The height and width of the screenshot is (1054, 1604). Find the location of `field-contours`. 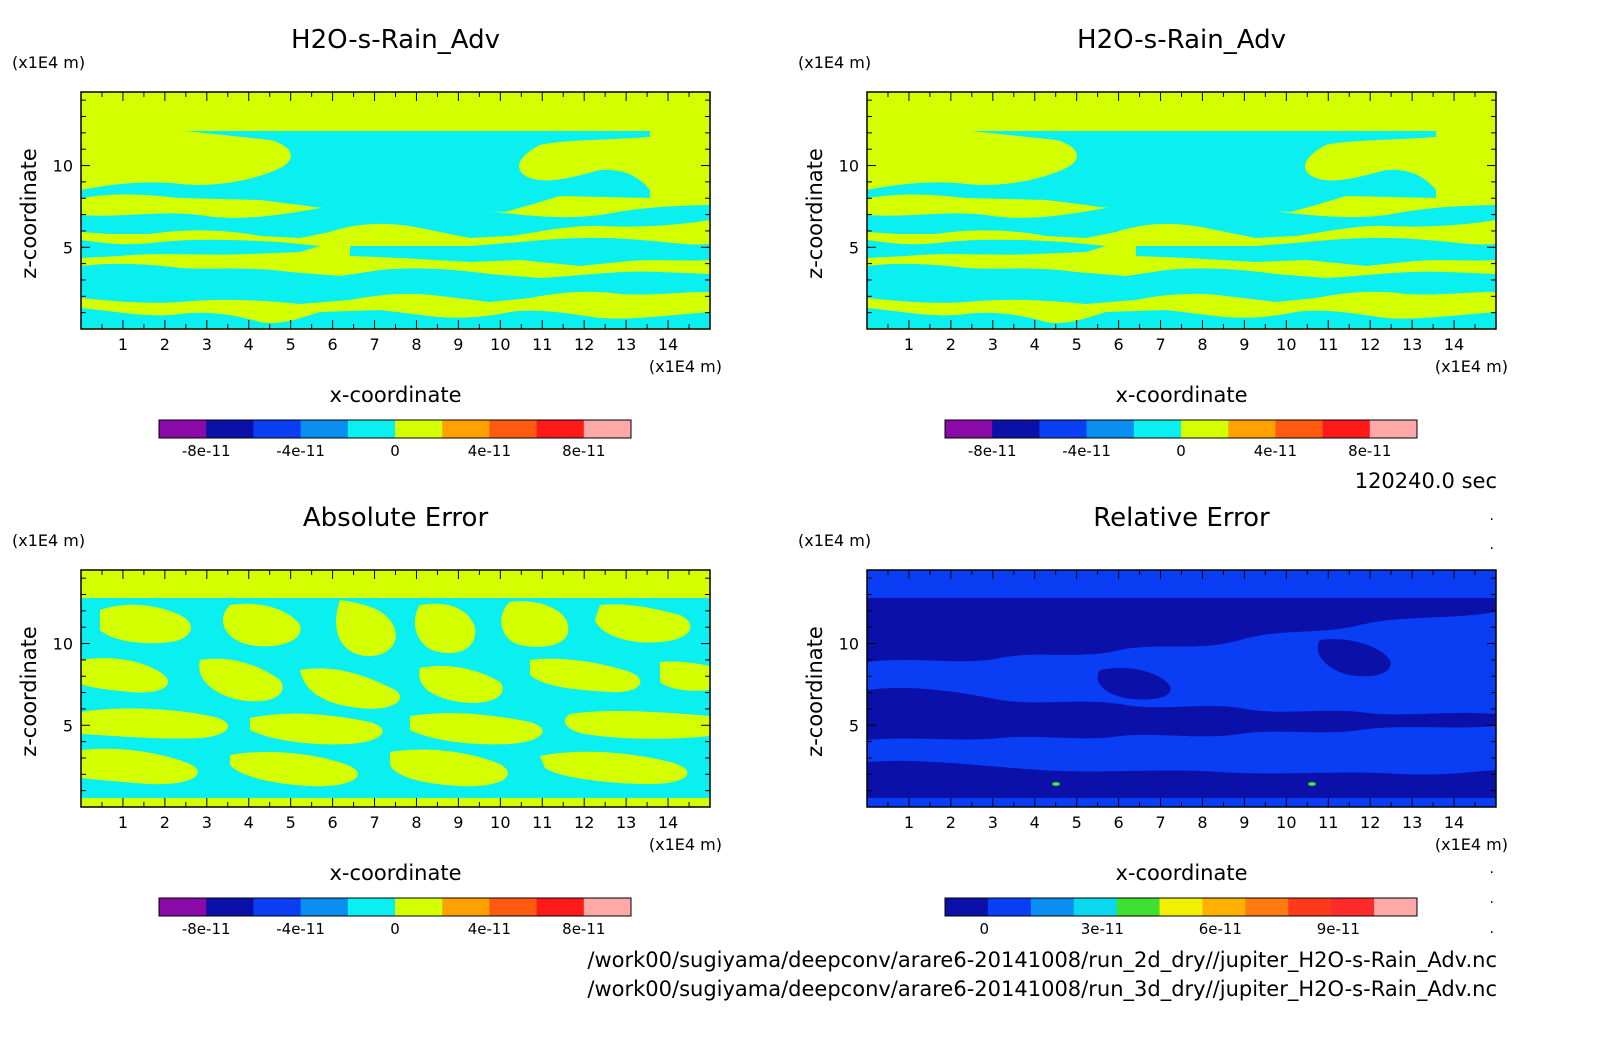

field-contours is located at coordinates (395, 698).